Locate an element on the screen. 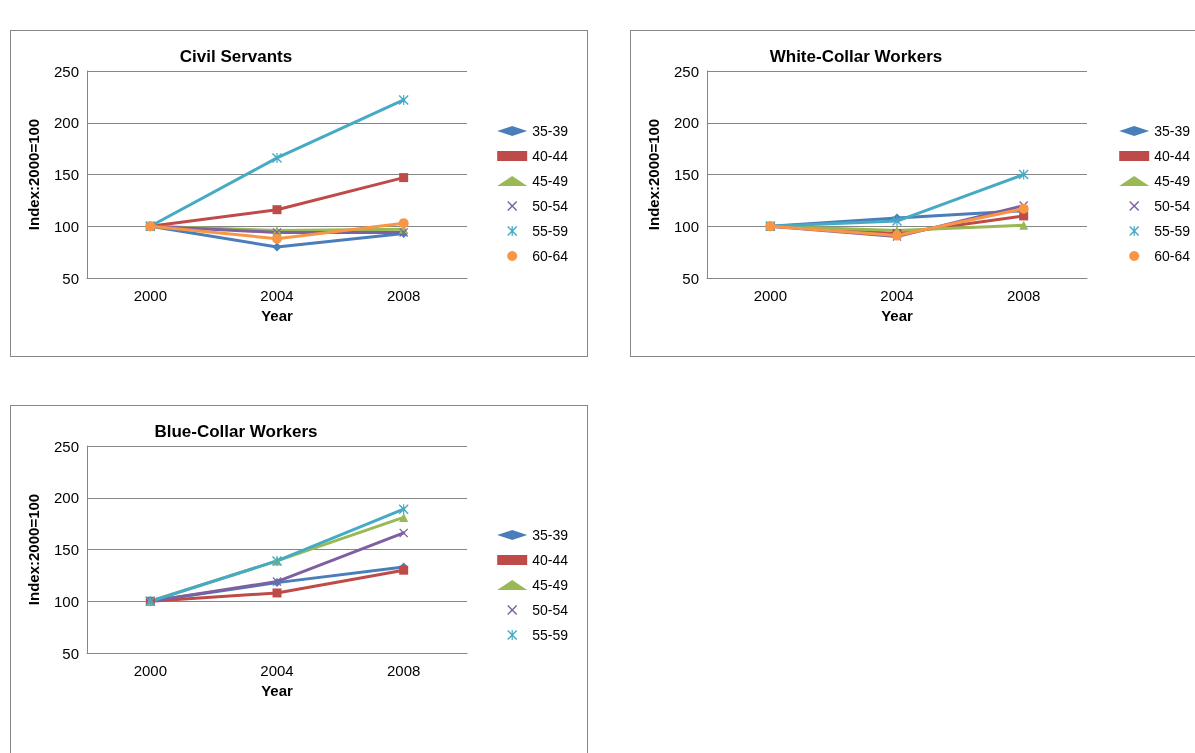 Image resolution: width=1195 pixels, height=753 pixels. chart-title: Blue-Collar Workers is located at coordinates (236, 431).